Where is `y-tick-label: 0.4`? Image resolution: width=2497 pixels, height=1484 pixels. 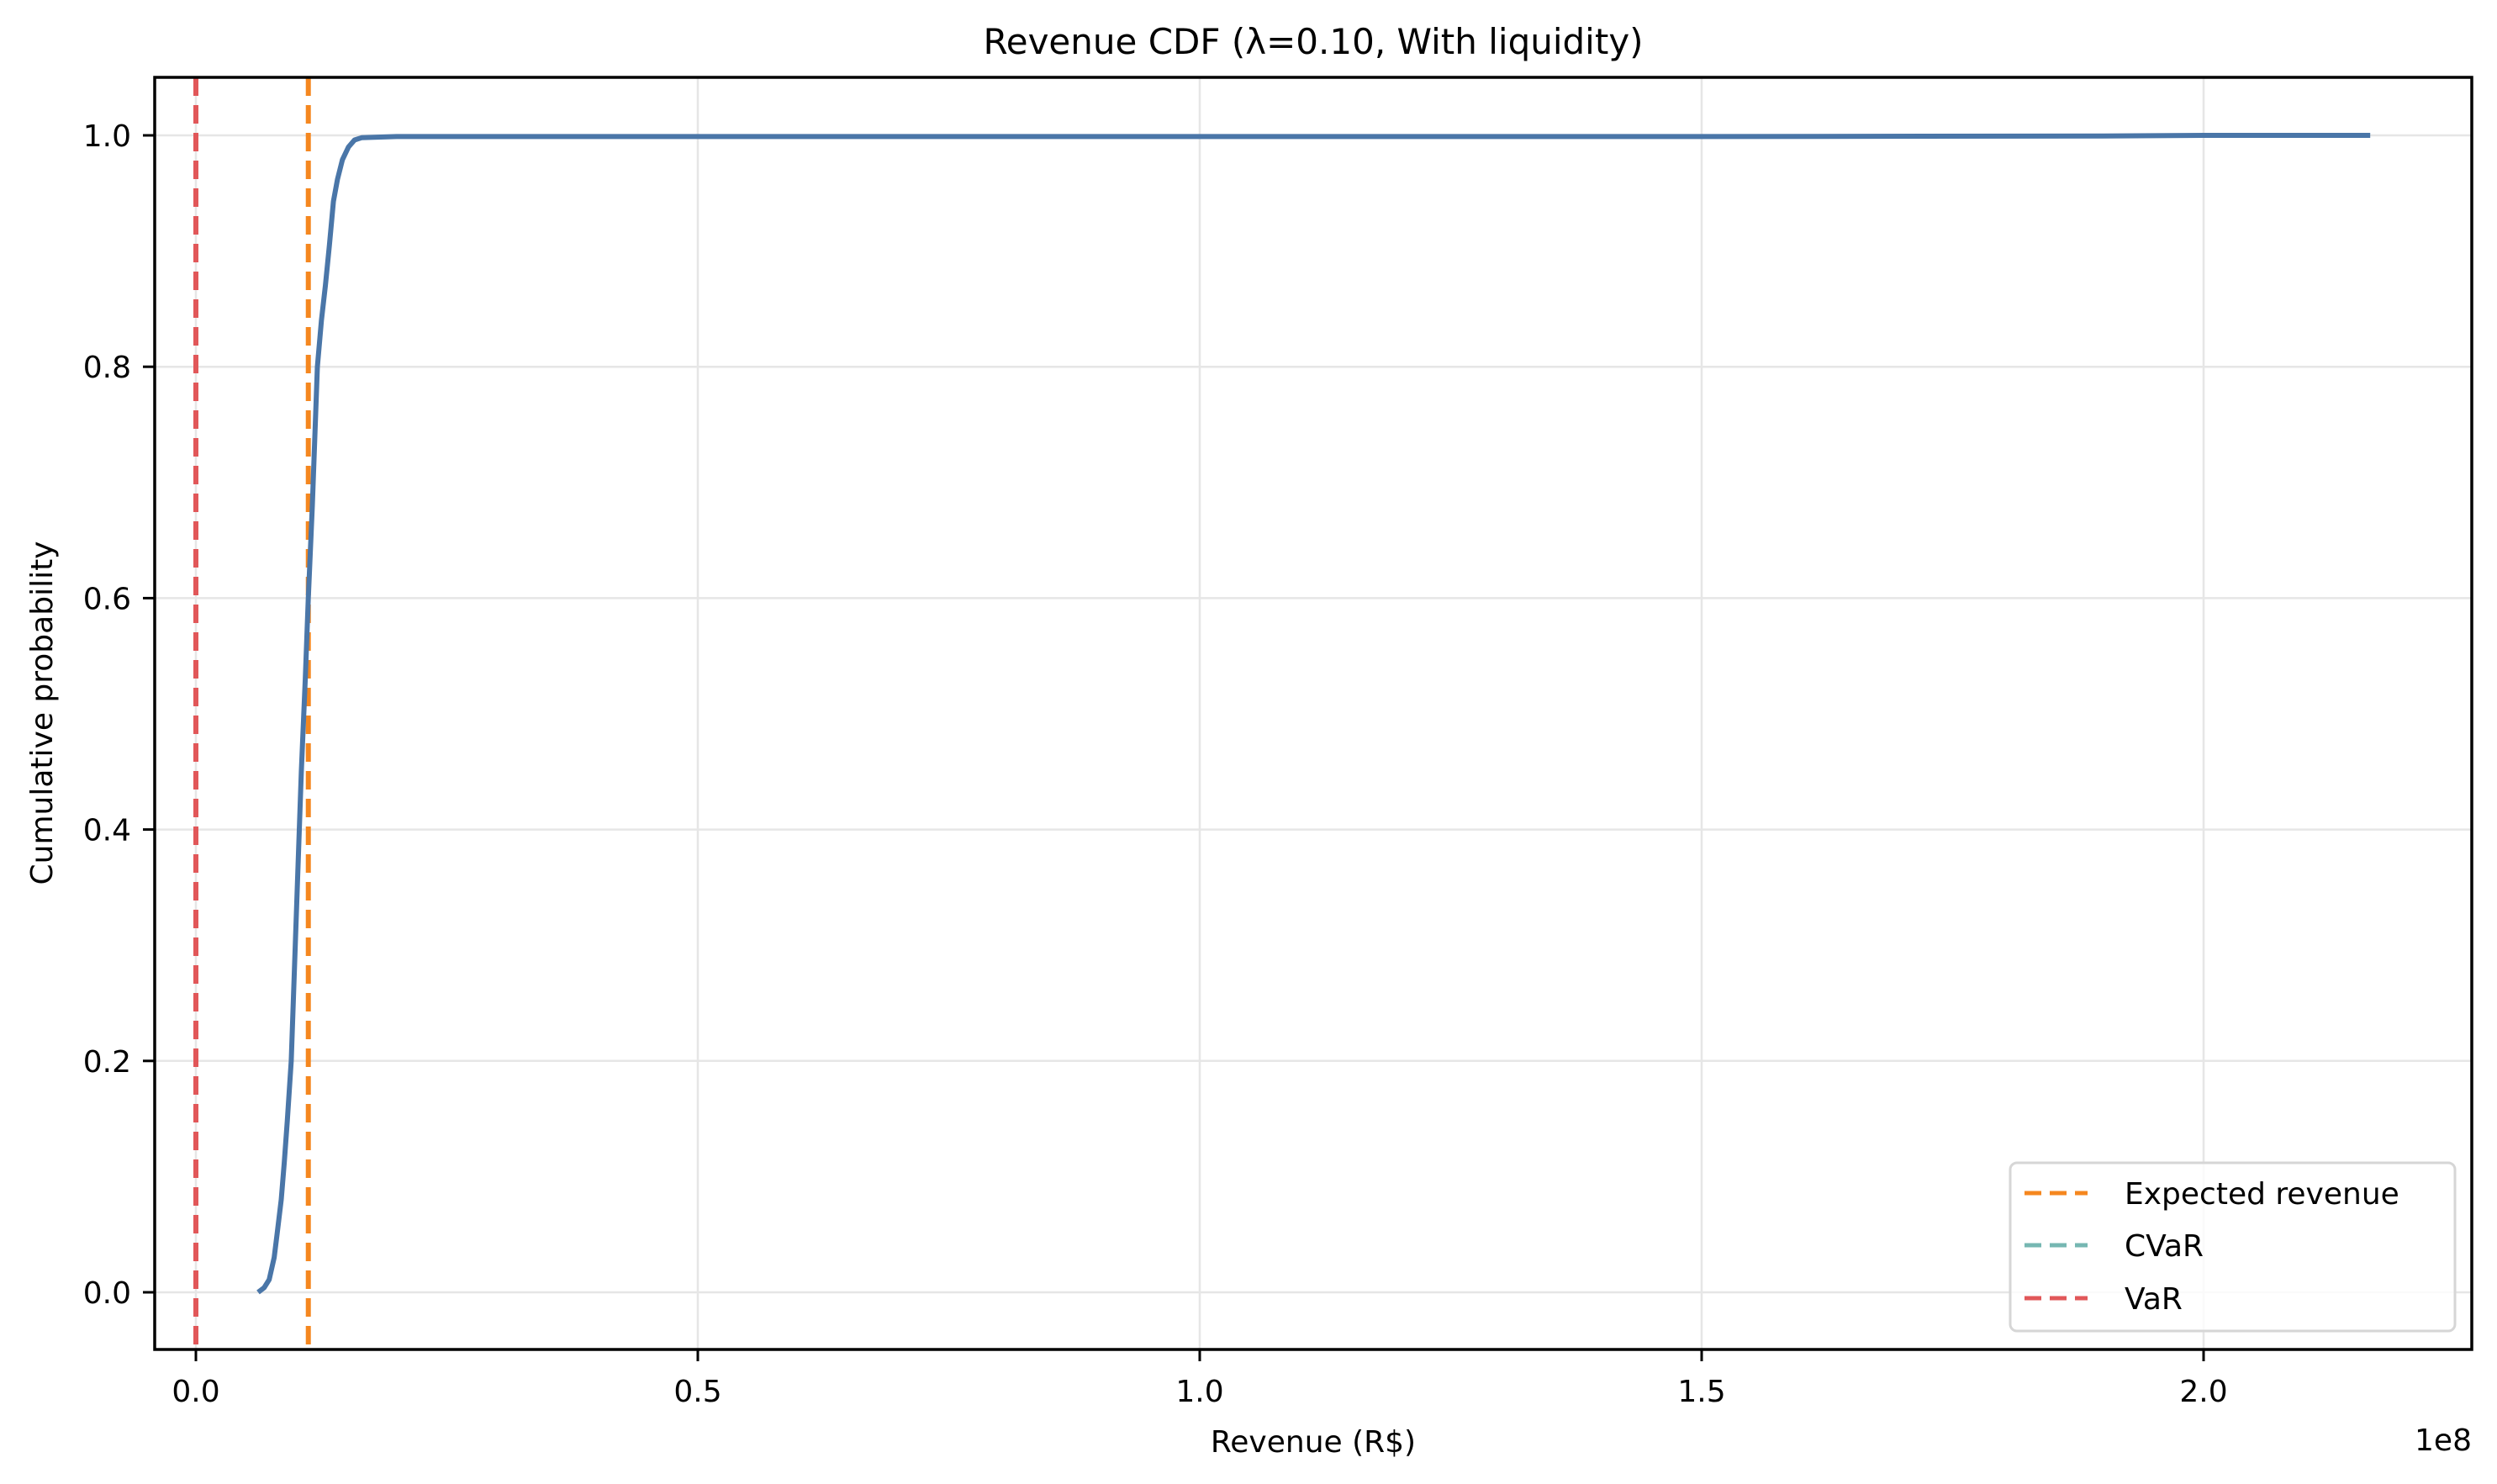
y-tick-label: 0.4 is located at coordinates (107, 831).